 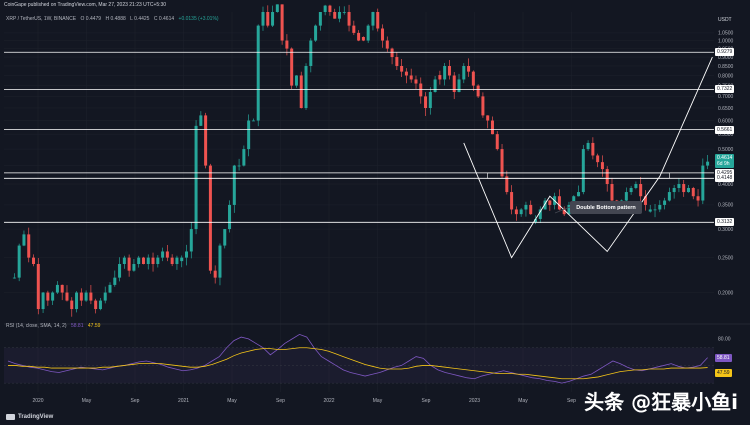 I want to click on price-tick-label: 0.3000, so click(x=726, y=230).